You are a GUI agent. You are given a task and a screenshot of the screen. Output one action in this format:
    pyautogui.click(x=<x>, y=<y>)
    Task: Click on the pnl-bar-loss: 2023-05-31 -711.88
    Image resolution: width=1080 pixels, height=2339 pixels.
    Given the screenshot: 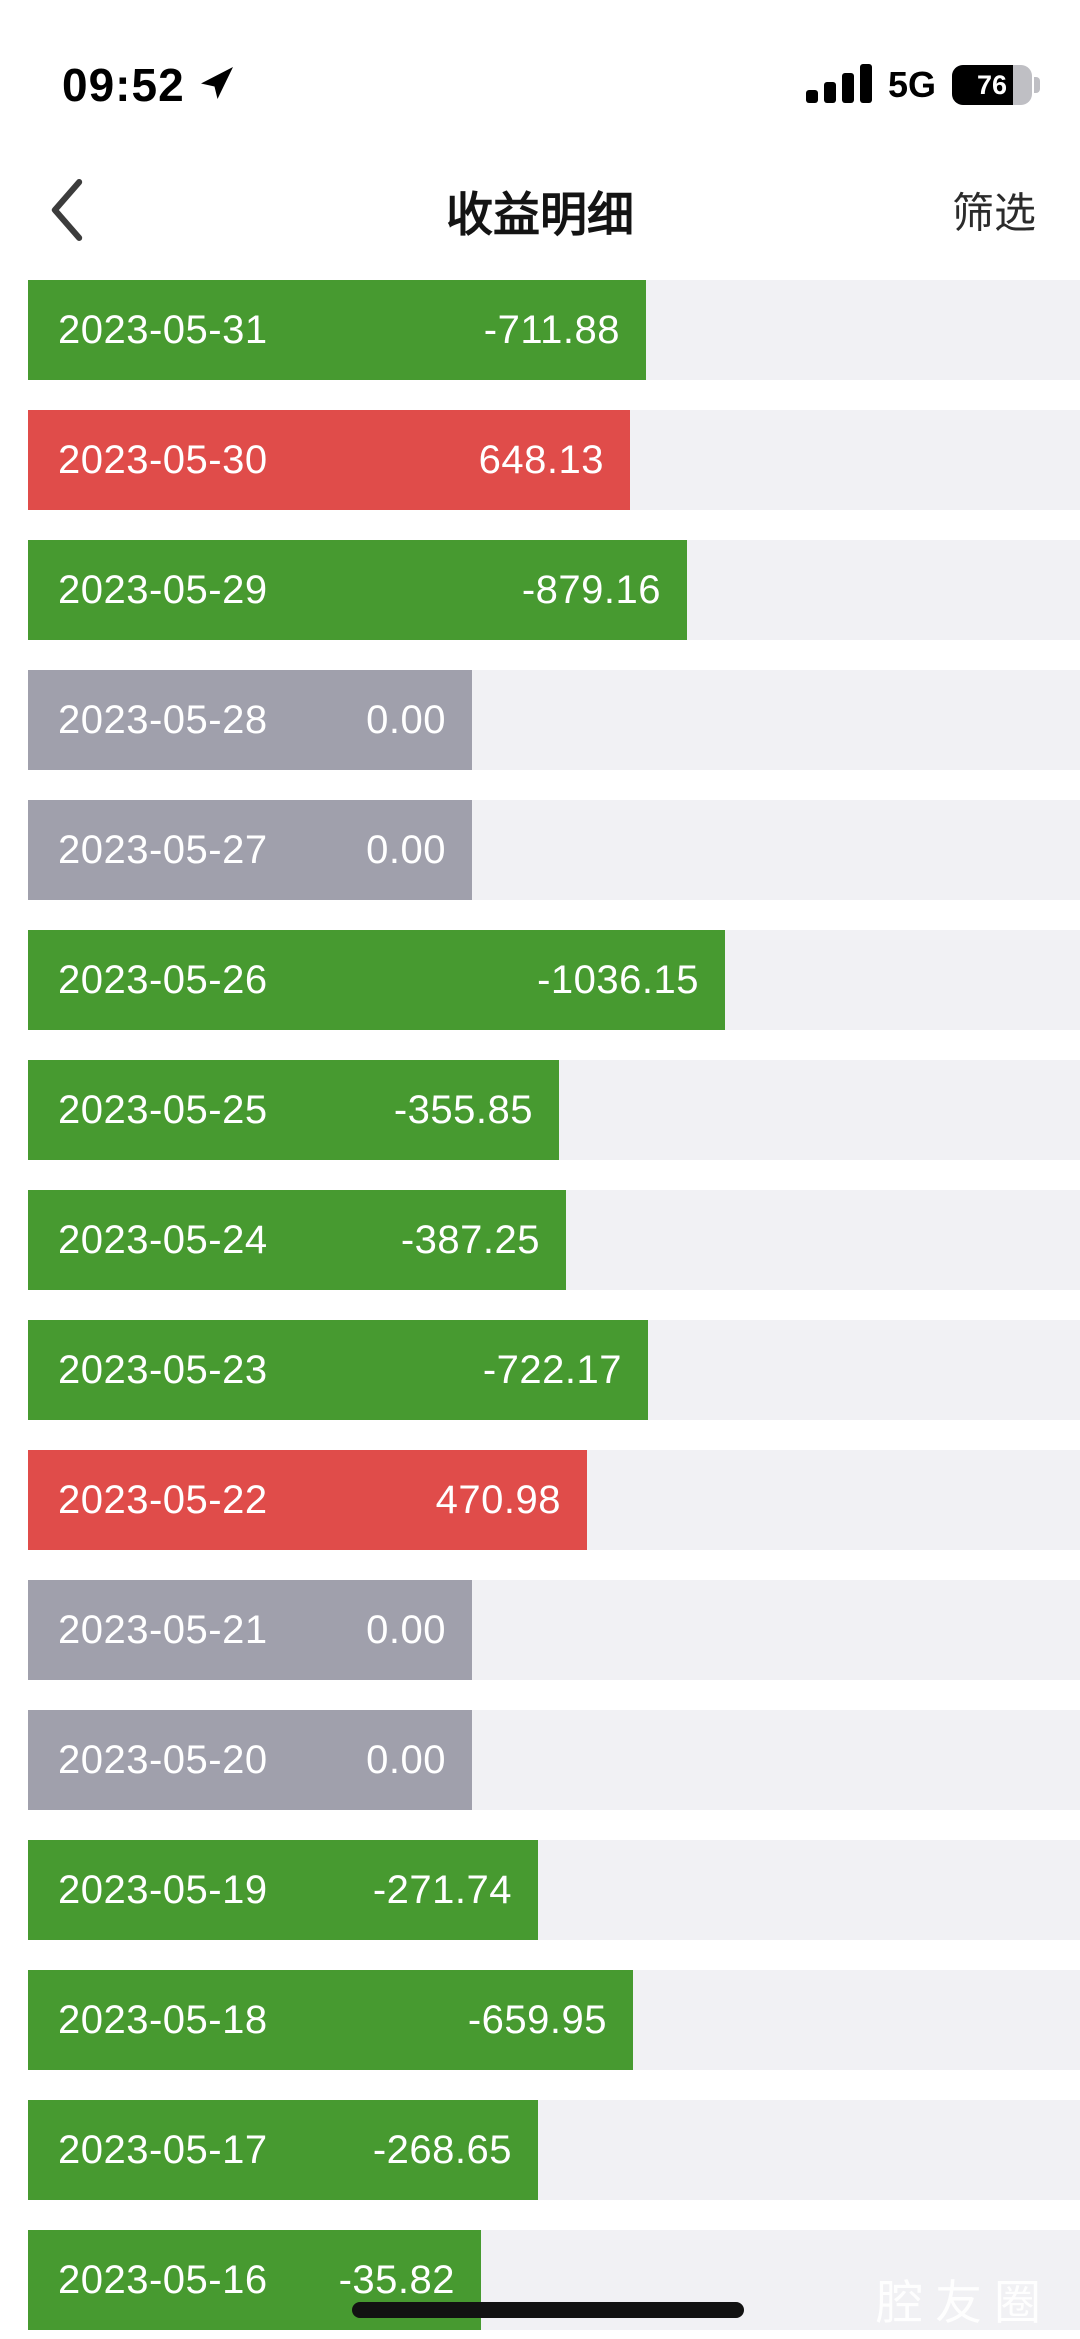 What is the action you would take?
    pyautogui.click(x=337, y=330)
    